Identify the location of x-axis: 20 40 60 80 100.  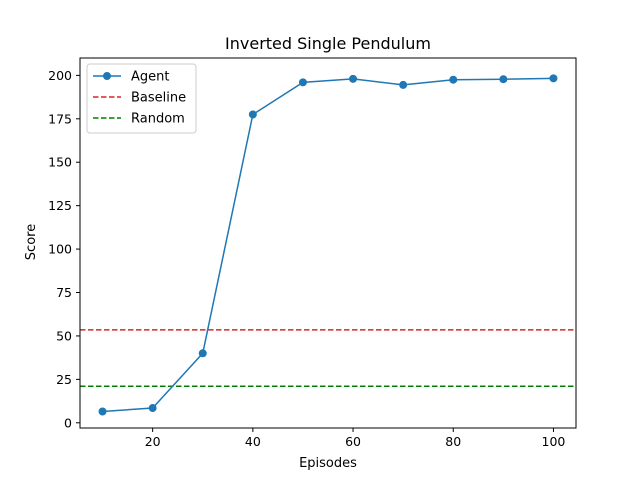
(355, 438).